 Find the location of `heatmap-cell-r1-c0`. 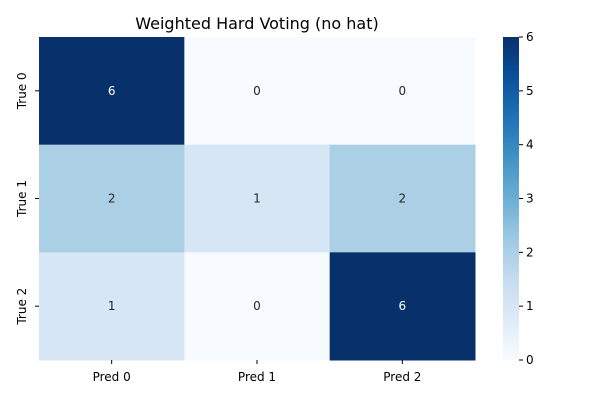

heatmap-cell-r1-c0 is located at coordinates (112, 198).